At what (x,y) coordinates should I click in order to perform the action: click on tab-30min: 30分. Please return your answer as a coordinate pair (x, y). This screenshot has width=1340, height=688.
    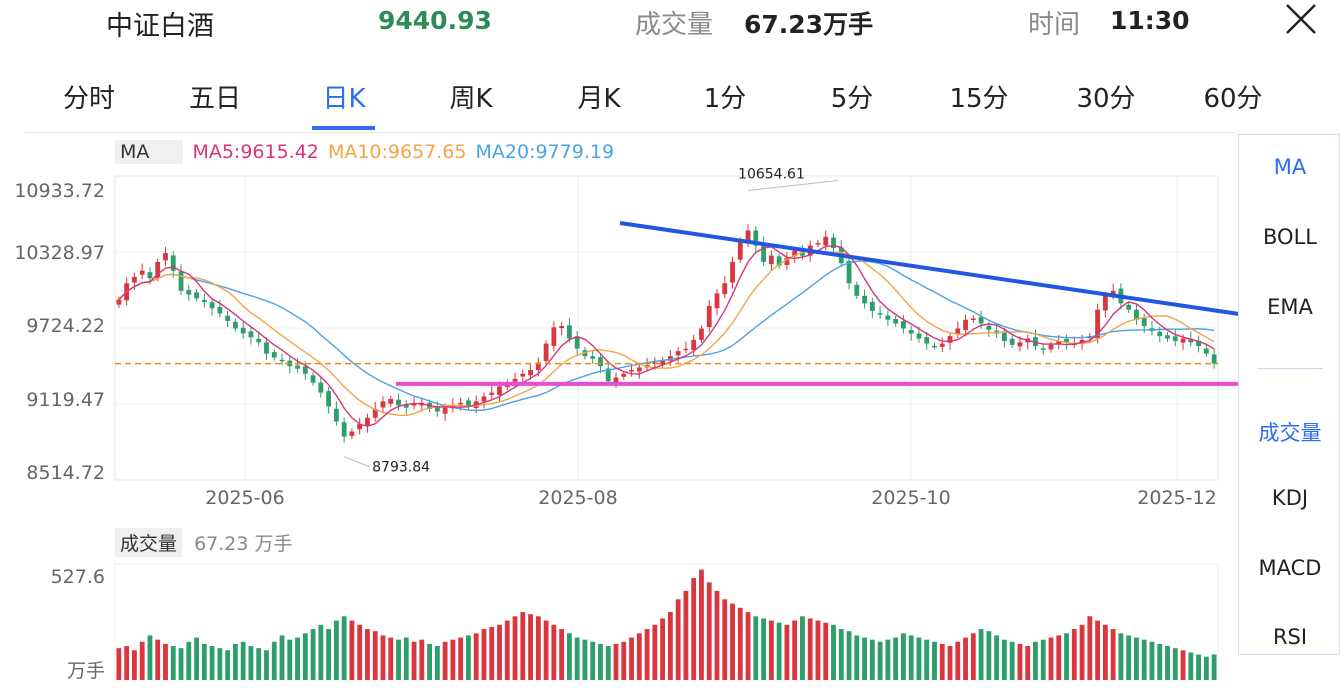
    Looking at the image, I should click on (1106, 99).